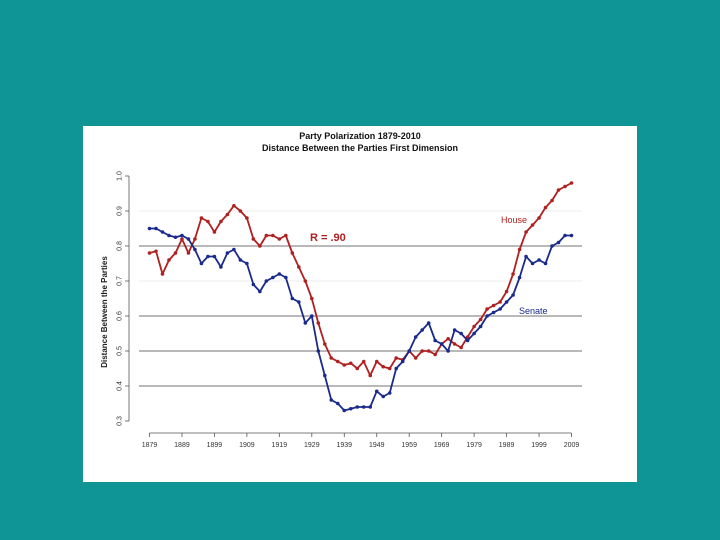 The width and height of the screenshot is (720, 540). I want to click on x-tick-label: 1969, so click(442, 445).